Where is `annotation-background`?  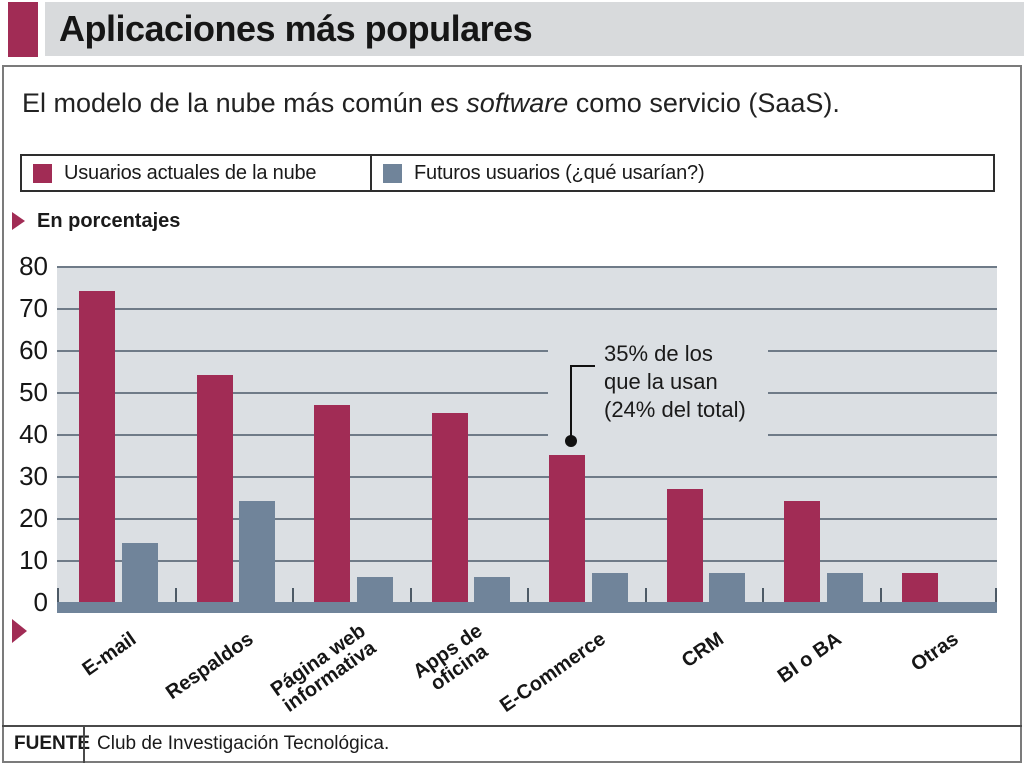
annotation-background is located at coordinates (658, 390).